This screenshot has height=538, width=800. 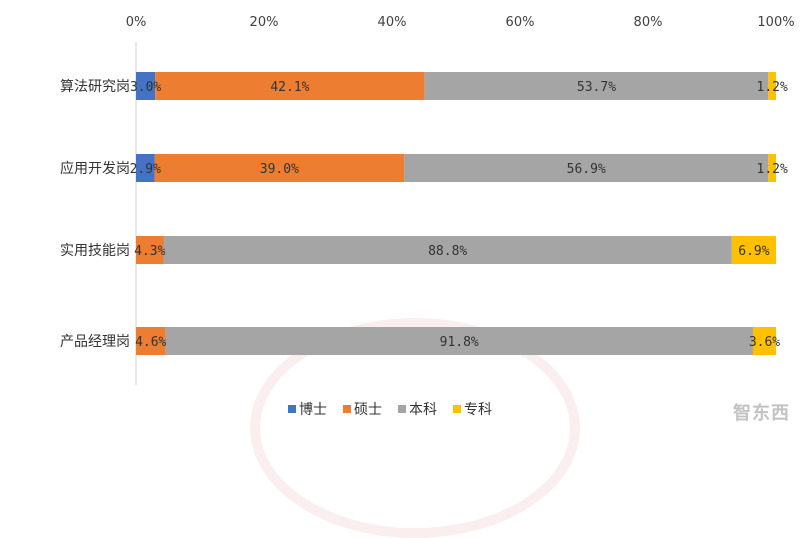 I want to click on legend-label: 本科, so click(x=423, y=410).